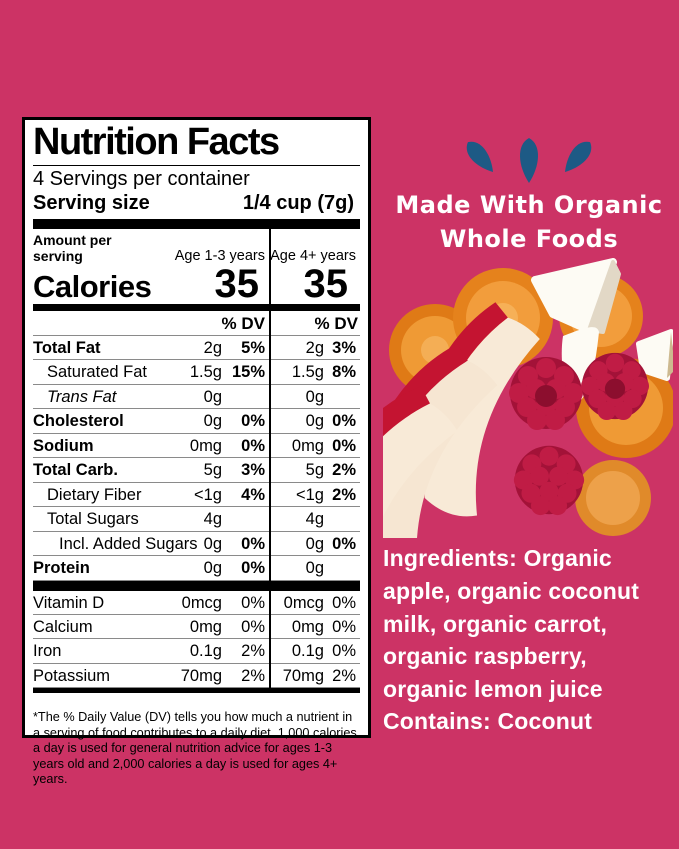 The height and width of the screenshot is (849, 679). What do you see at coordinates (212, 470) in the screenshot?
I see `amount-age-1-3: 5g` at bounding box center [212, 470].